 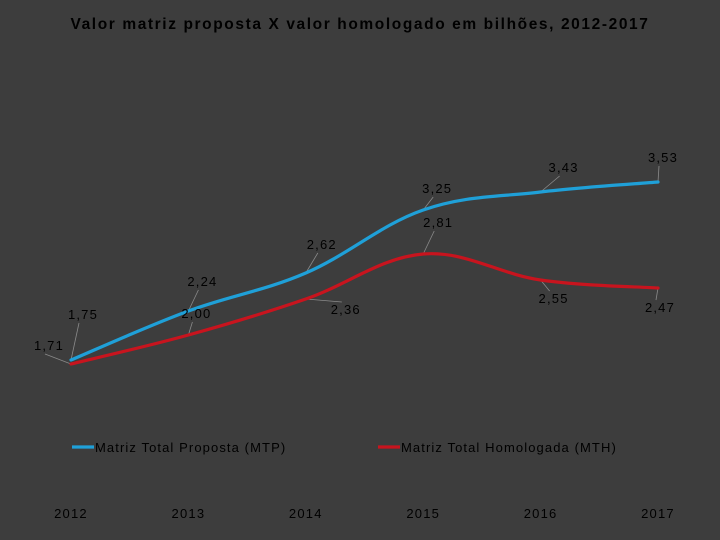 I want to click on x-tick-label-2013: 2013, so click(x=189, y=513).